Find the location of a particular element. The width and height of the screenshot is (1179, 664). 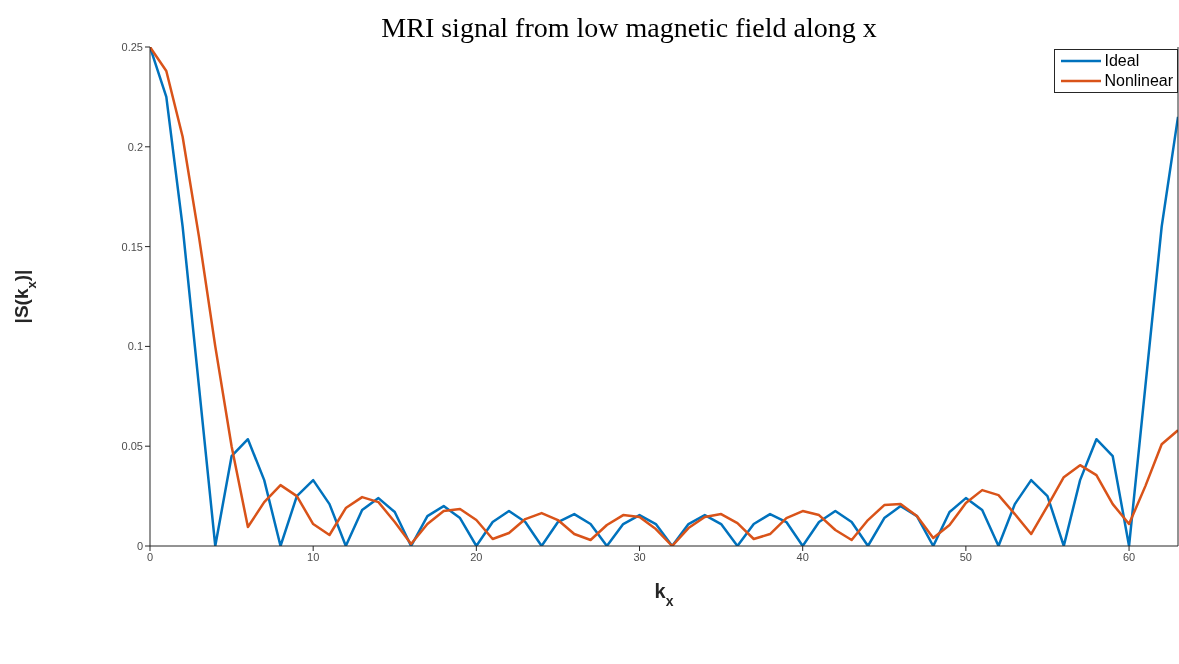

y-tick-label: 0.2 is located at coordinates (135, 146).